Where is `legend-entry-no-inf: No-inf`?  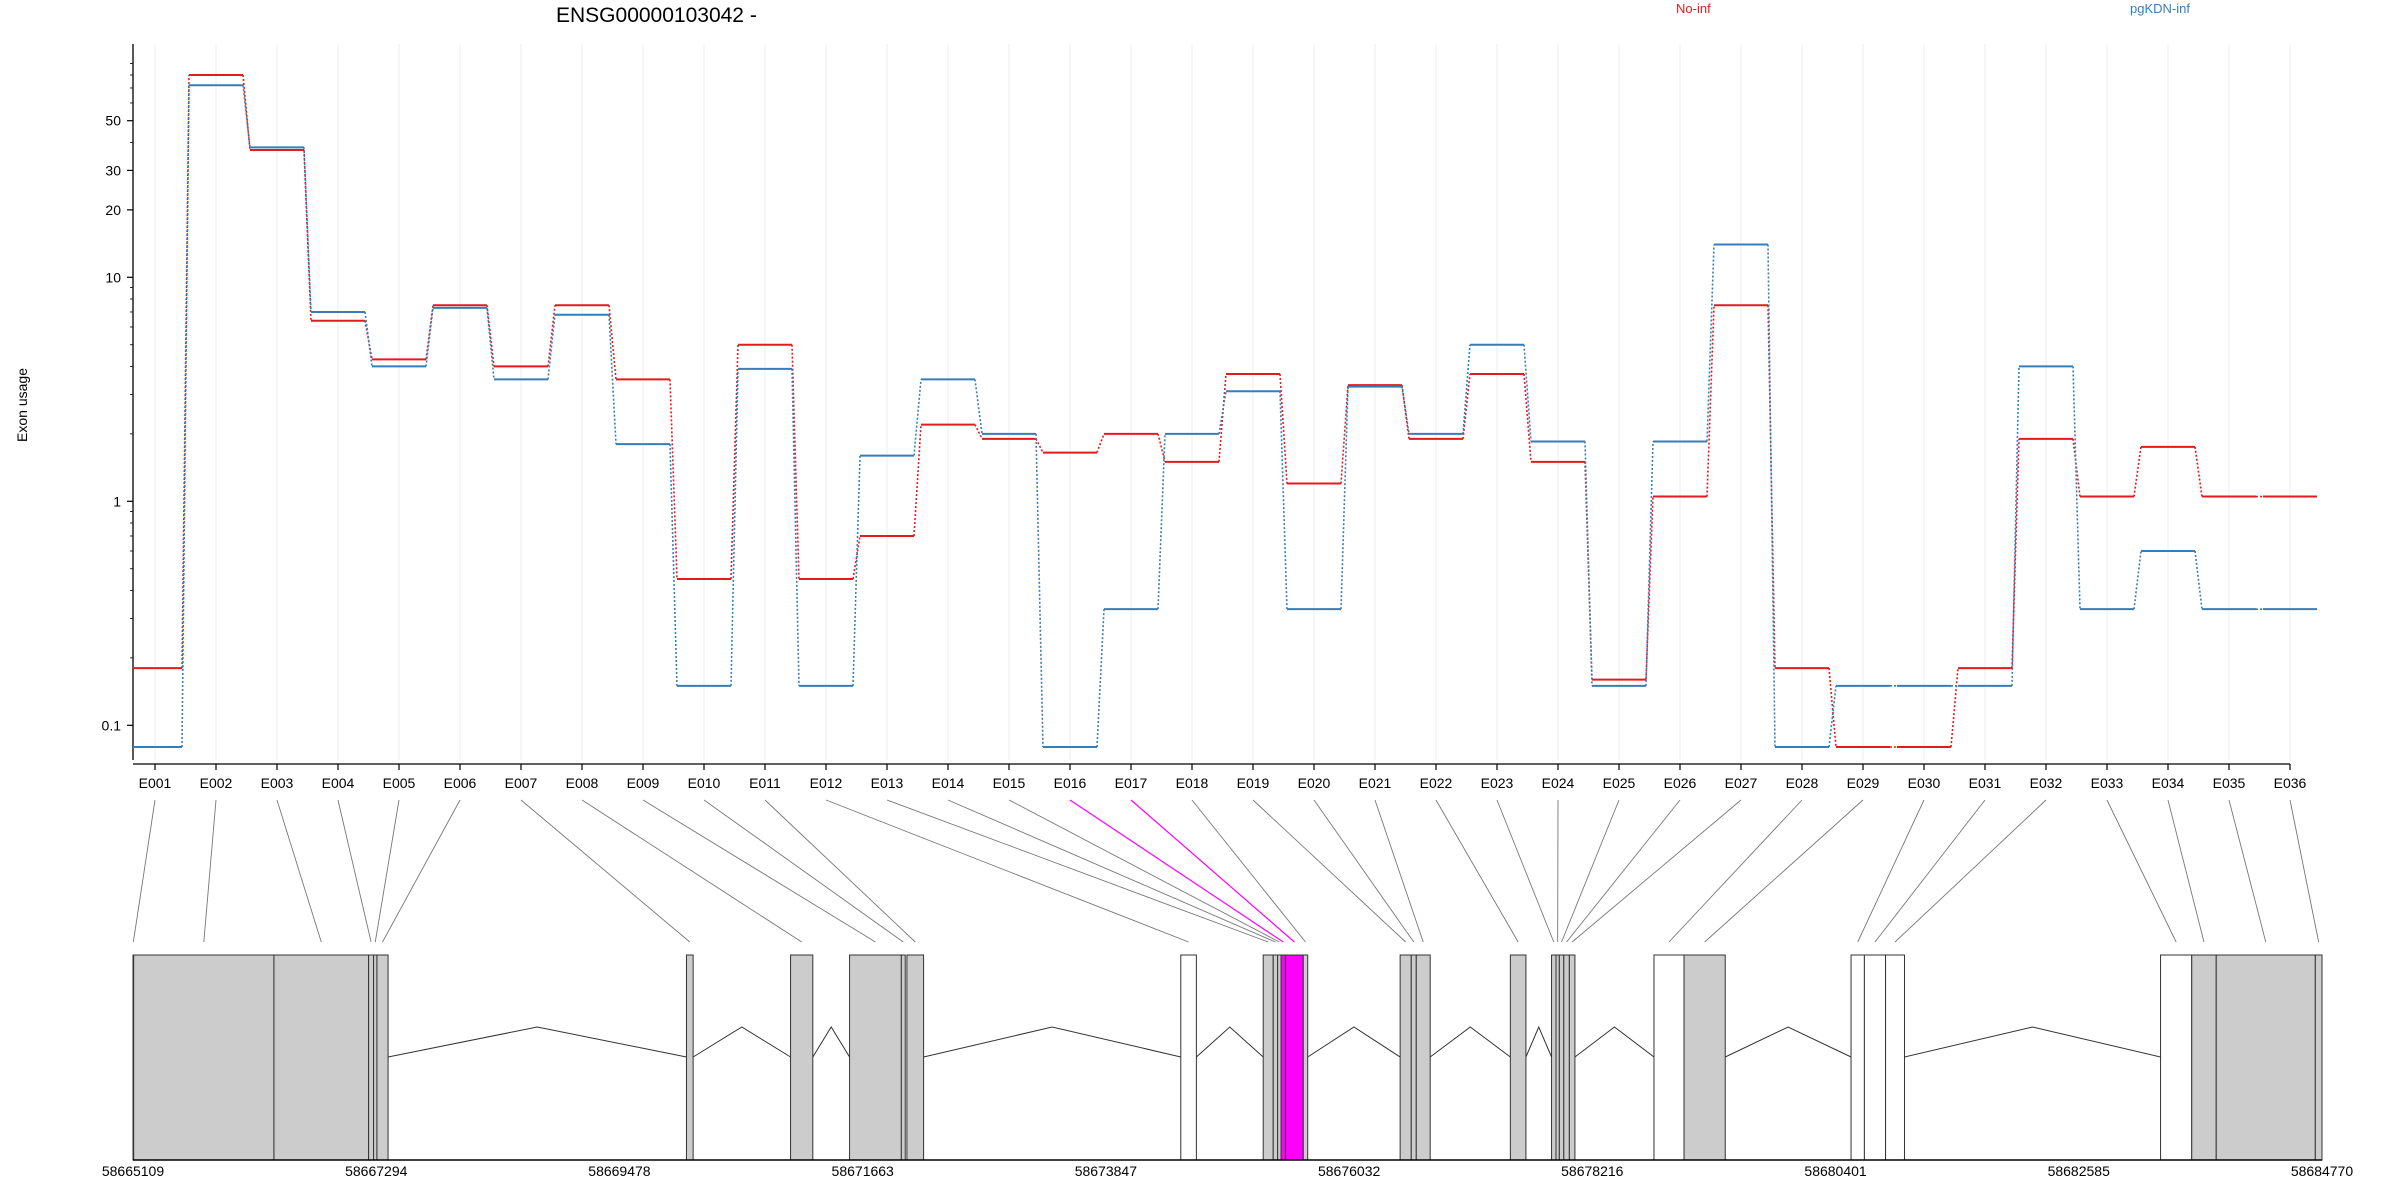 legend-entry-no-inf: No-inf is located at coordinates (1693, 8).